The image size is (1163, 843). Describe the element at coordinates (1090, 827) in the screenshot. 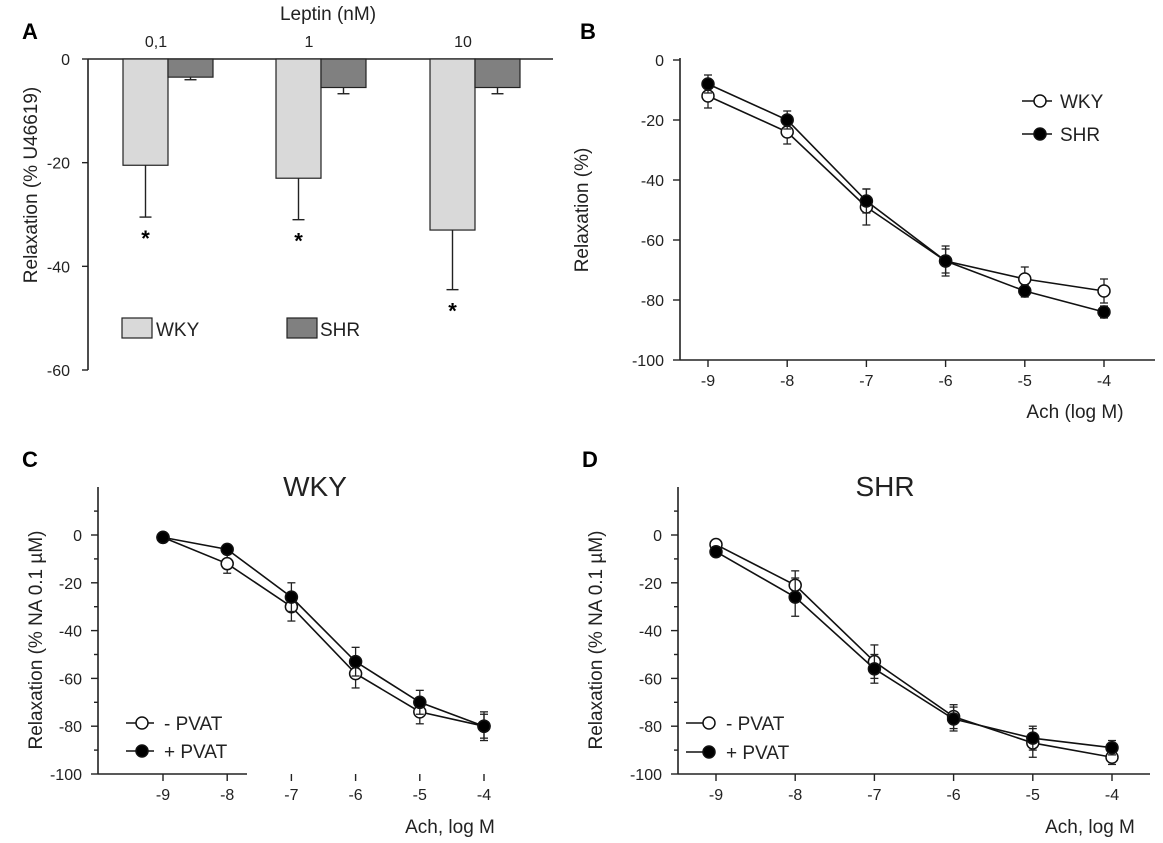

I see `x-axis-label: Ach, log M` at that location.